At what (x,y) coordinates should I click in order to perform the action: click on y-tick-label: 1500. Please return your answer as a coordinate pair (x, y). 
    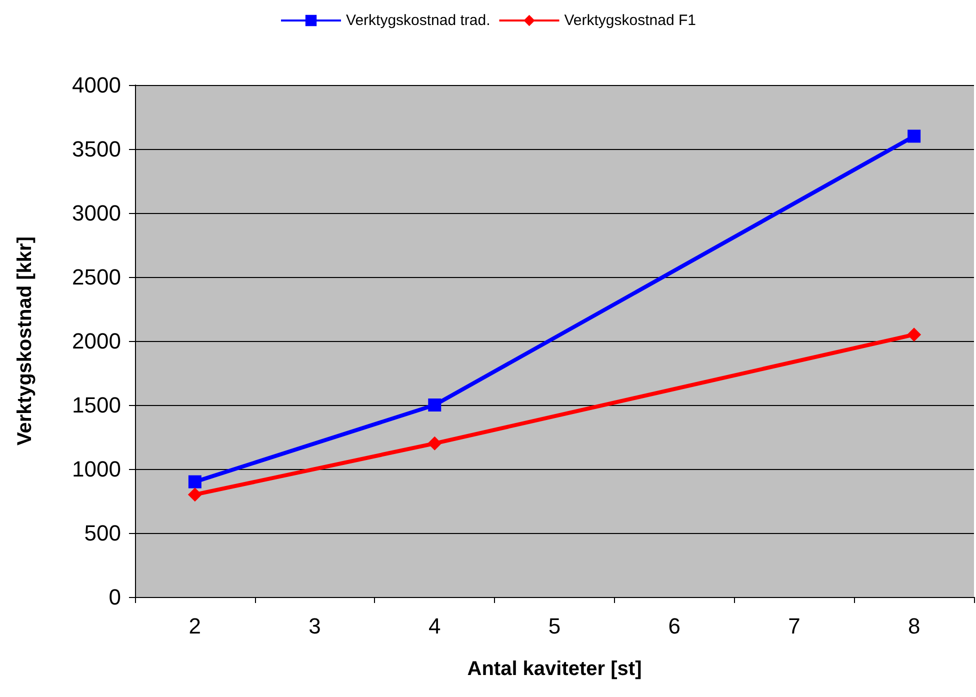
    Looking at the image, I should click on (96, 405).